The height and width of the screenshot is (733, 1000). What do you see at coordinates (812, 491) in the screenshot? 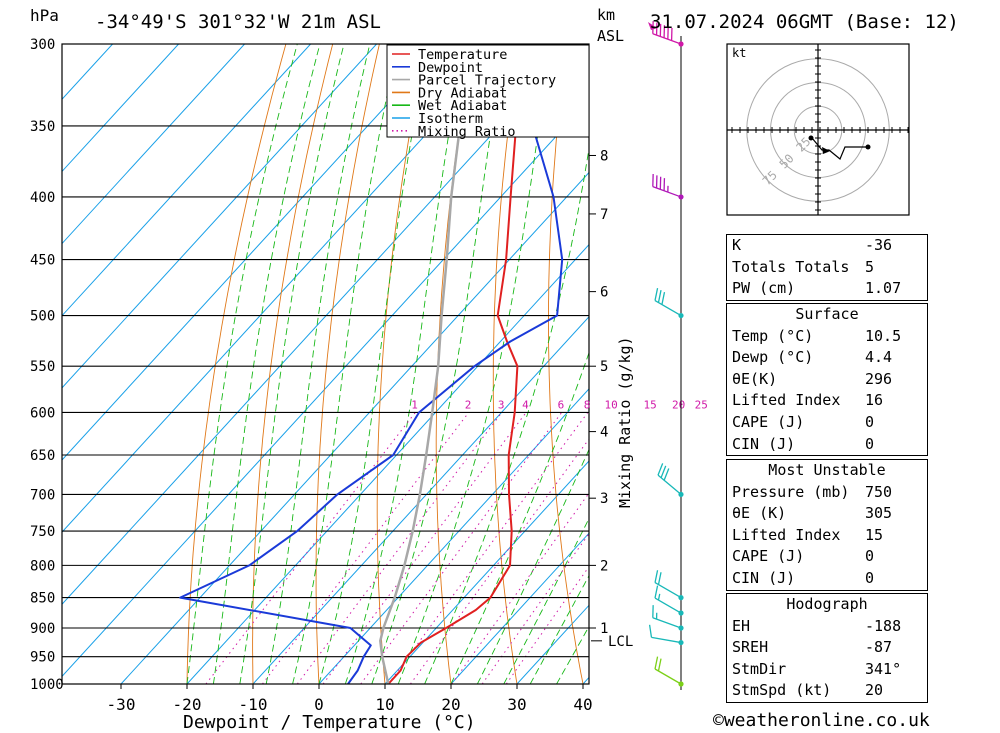
I see `mu-row-pressure: Pressure (mb) 750` at bounding box center [812, 491].